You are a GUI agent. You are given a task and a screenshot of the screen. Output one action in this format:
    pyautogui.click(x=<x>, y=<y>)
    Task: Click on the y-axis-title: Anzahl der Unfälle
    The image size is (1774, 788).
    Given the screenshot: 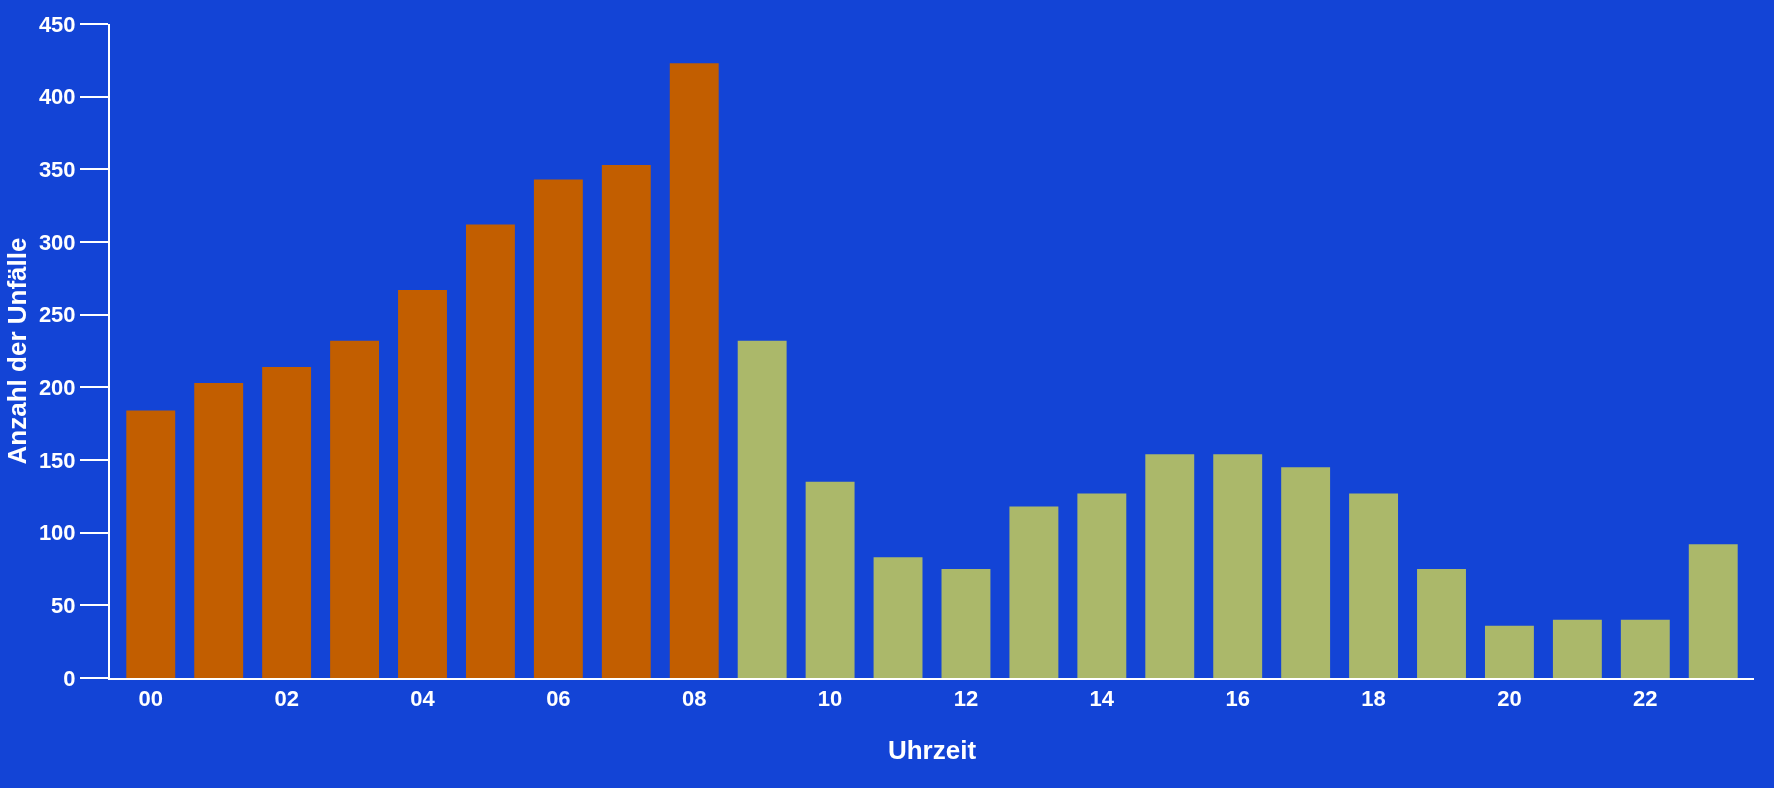 What is the action you would take?
    pyautogui.click(x=16, y=351)
    